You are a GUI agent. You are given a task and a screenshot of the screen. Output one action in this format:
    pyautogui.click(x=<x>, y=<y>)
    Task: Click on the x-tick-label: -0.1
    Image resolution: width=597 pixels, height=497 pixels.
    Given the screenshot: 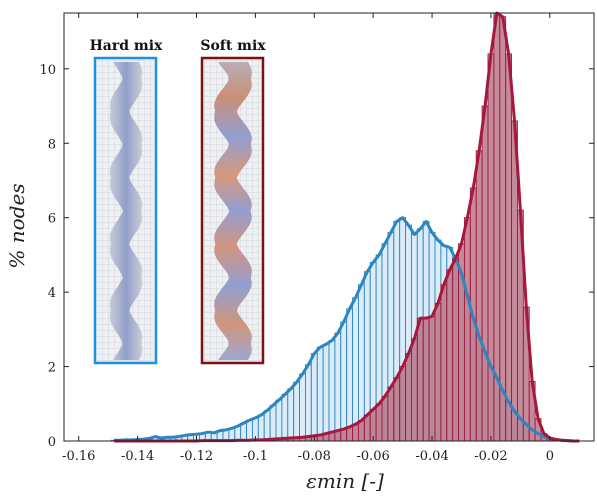 What is the action you would take?
    pyautogui.click(x=255, y=456)
    